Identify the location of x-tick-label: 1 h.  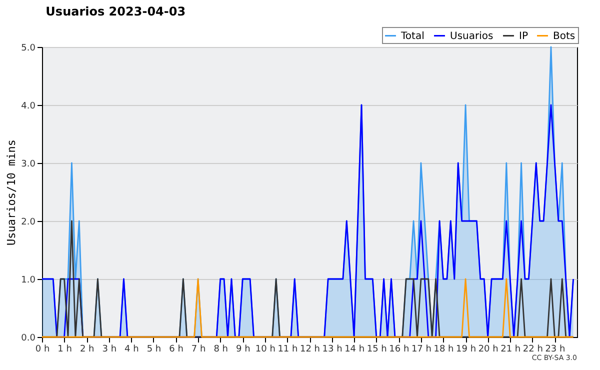
(65, 349).